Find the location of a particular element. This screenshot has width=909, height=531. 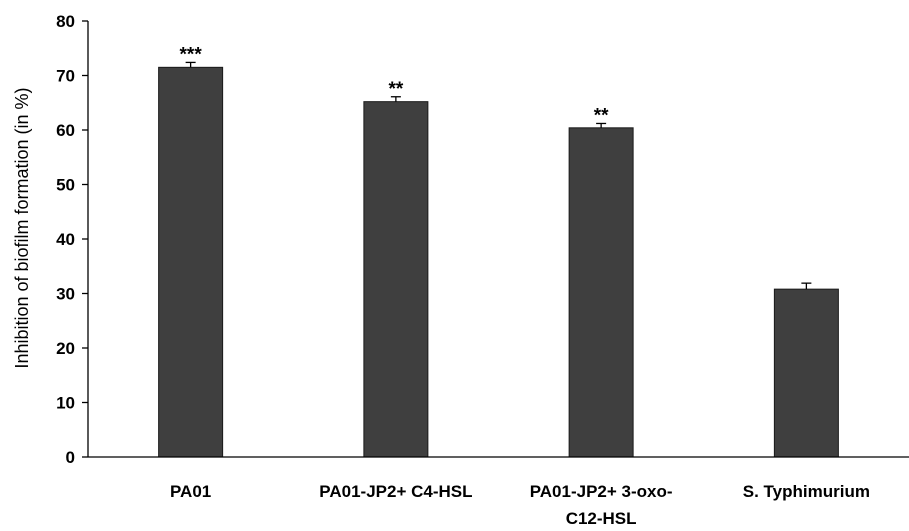

y-tick-label: 20 is located at coordinates (65, 348).